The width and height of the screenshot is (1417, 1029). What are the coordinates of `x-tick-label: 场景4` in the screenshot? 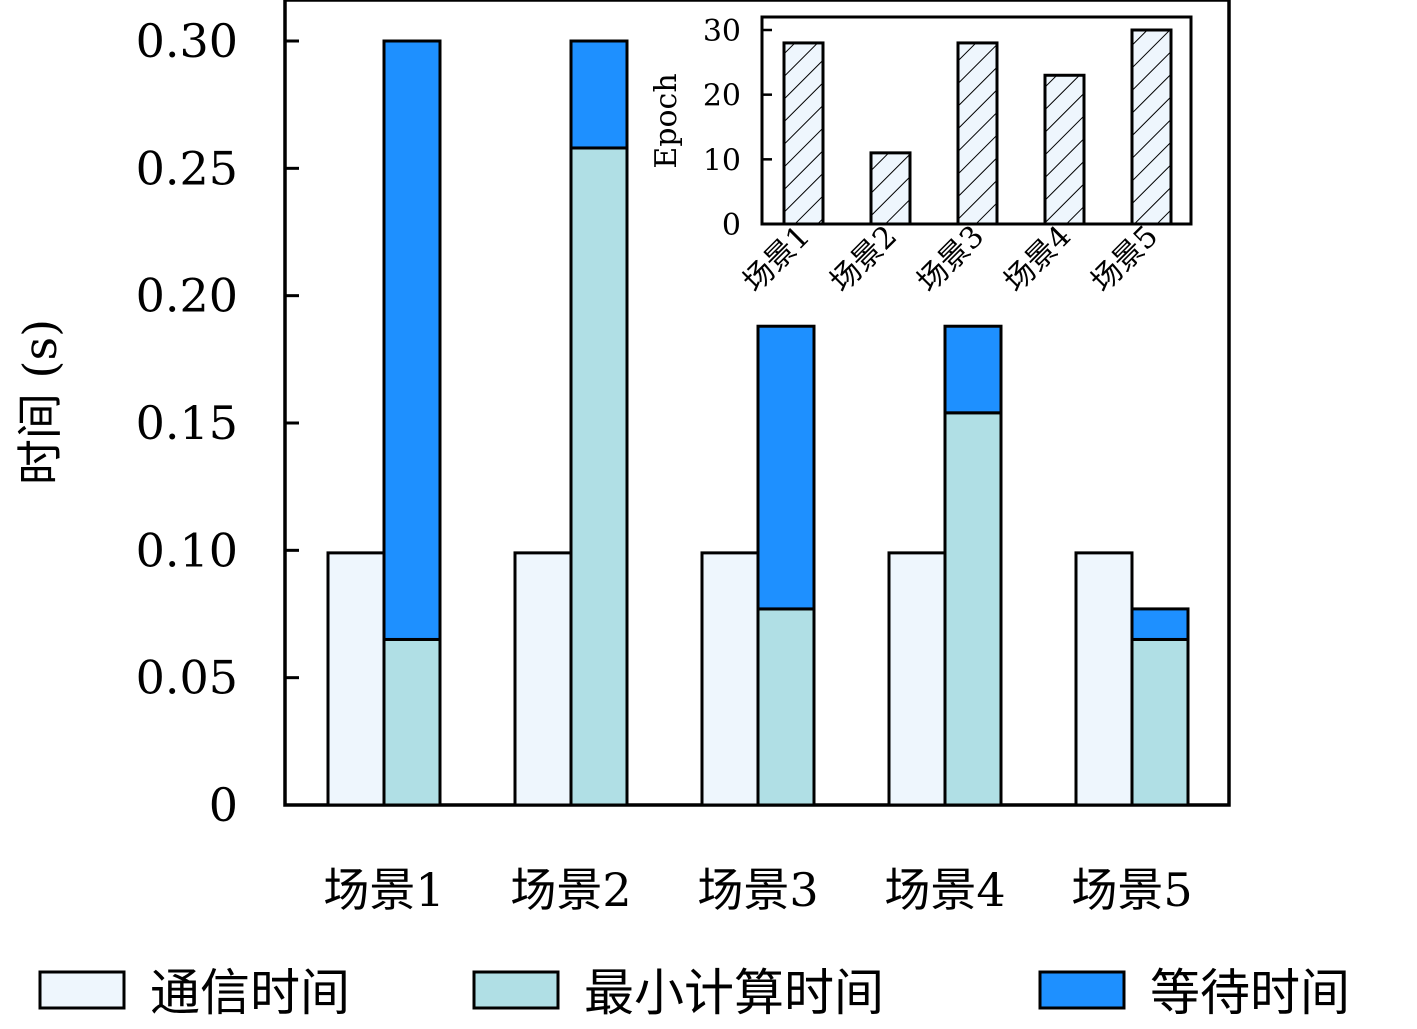 It's located at (944, 890).